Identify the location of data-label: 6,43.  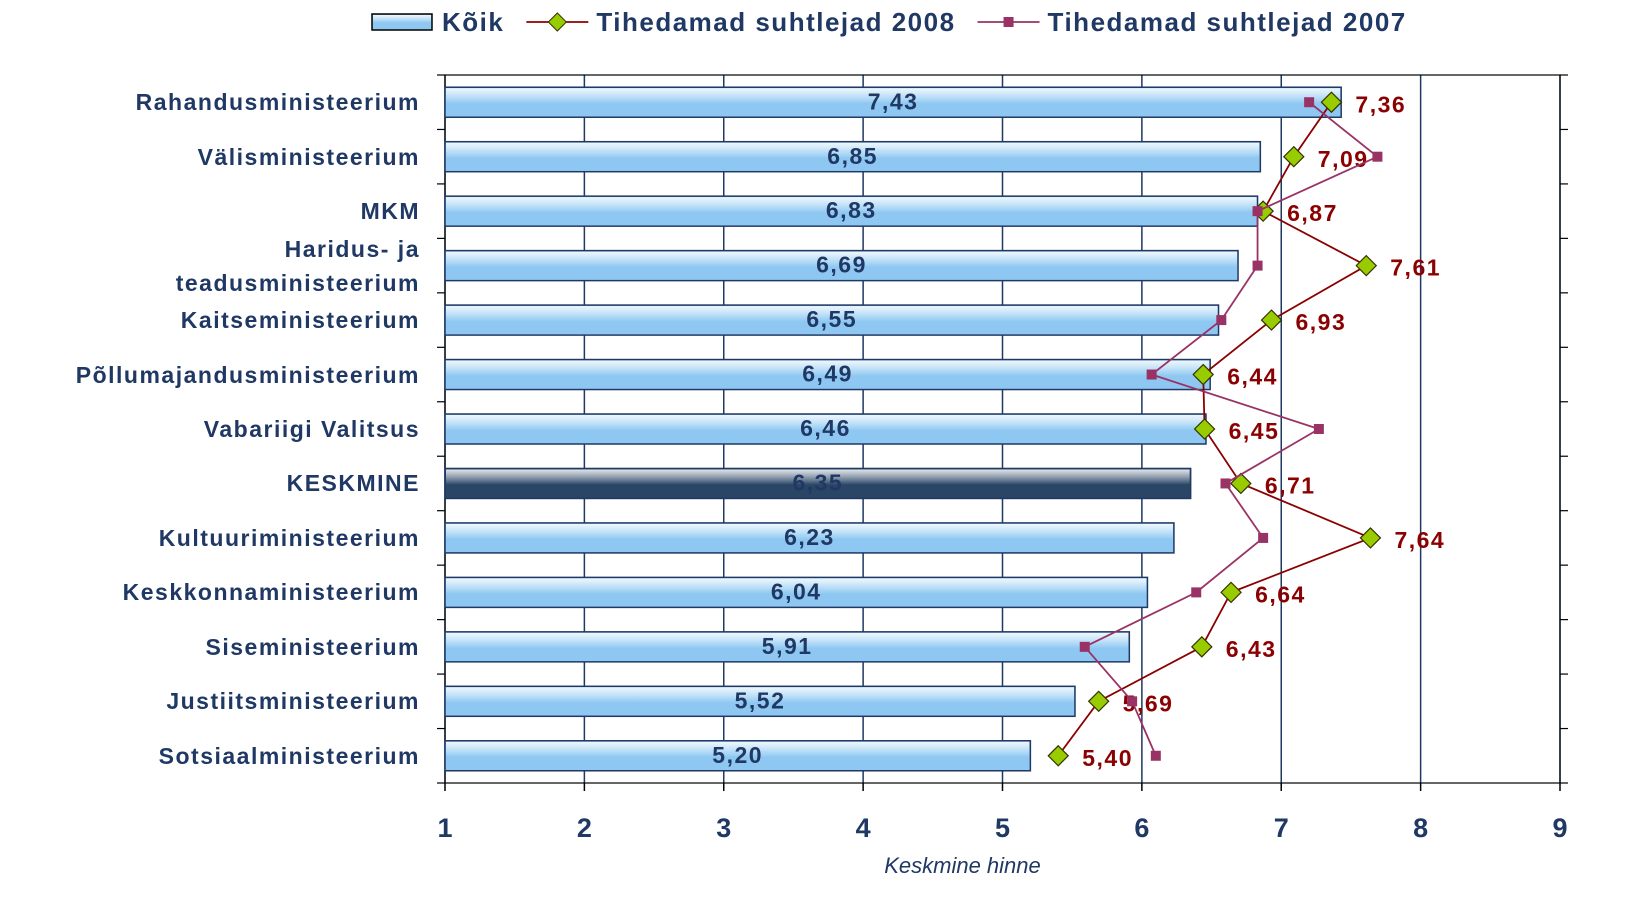
(1251, 649).